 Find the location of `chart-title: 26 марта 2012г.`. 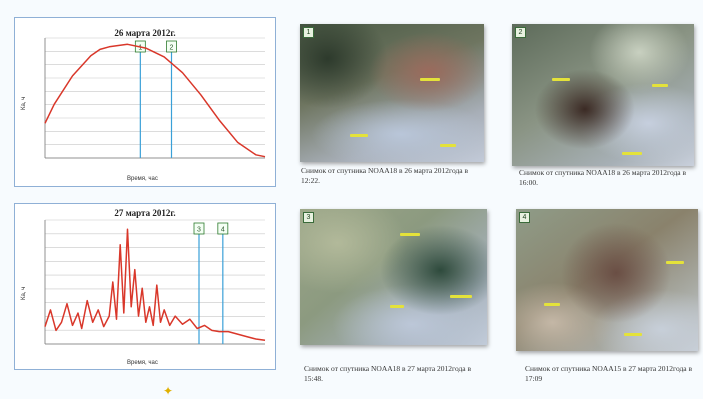

chart-title: 26 марта 2012г. is located at coordinates (145, 33).